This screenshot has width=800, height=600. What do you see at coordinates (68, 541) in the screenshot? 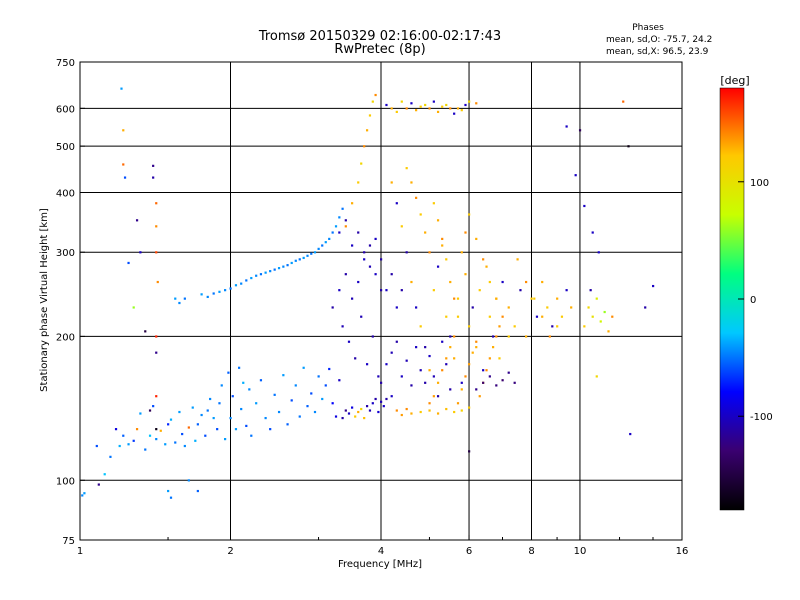
I see `y-tick-label: 75` at bounding box center [68, 541].